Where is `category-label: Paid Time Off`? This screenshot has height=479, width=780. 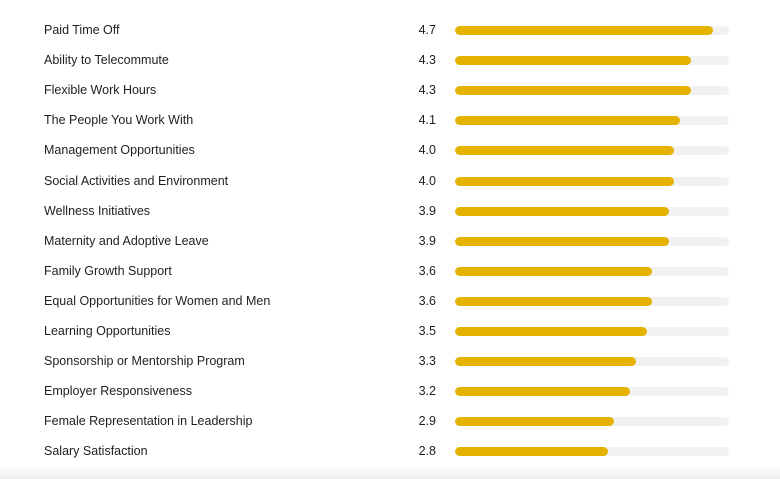
category-label: Paid Time Off is located at coordinates (82, 30).